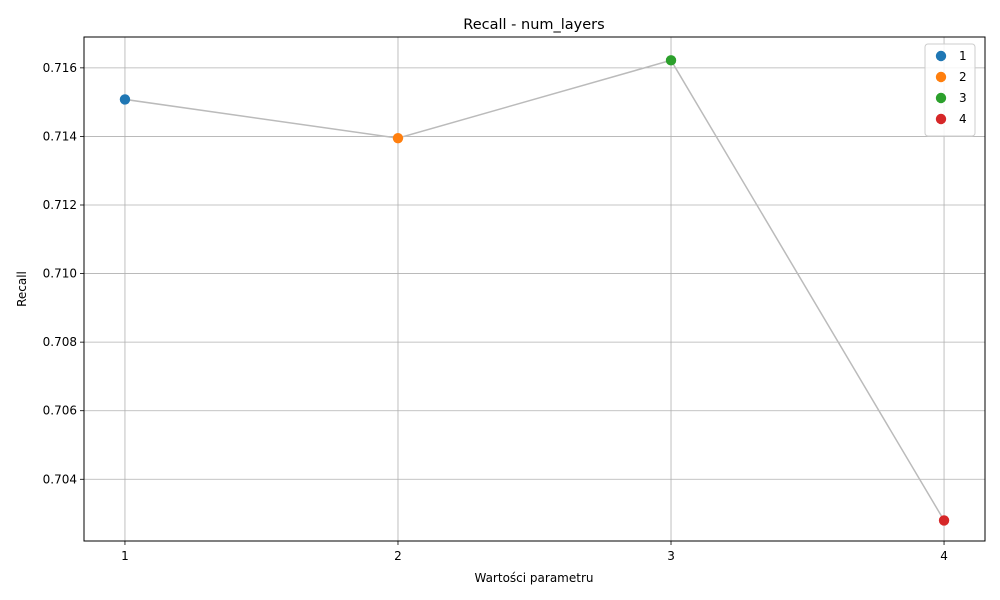 The width and height of the screenshot is (1000, 600). Describe the element at coordinates (22, 289) in the screenshot. I see `y-axis-label: Recall` at that location.